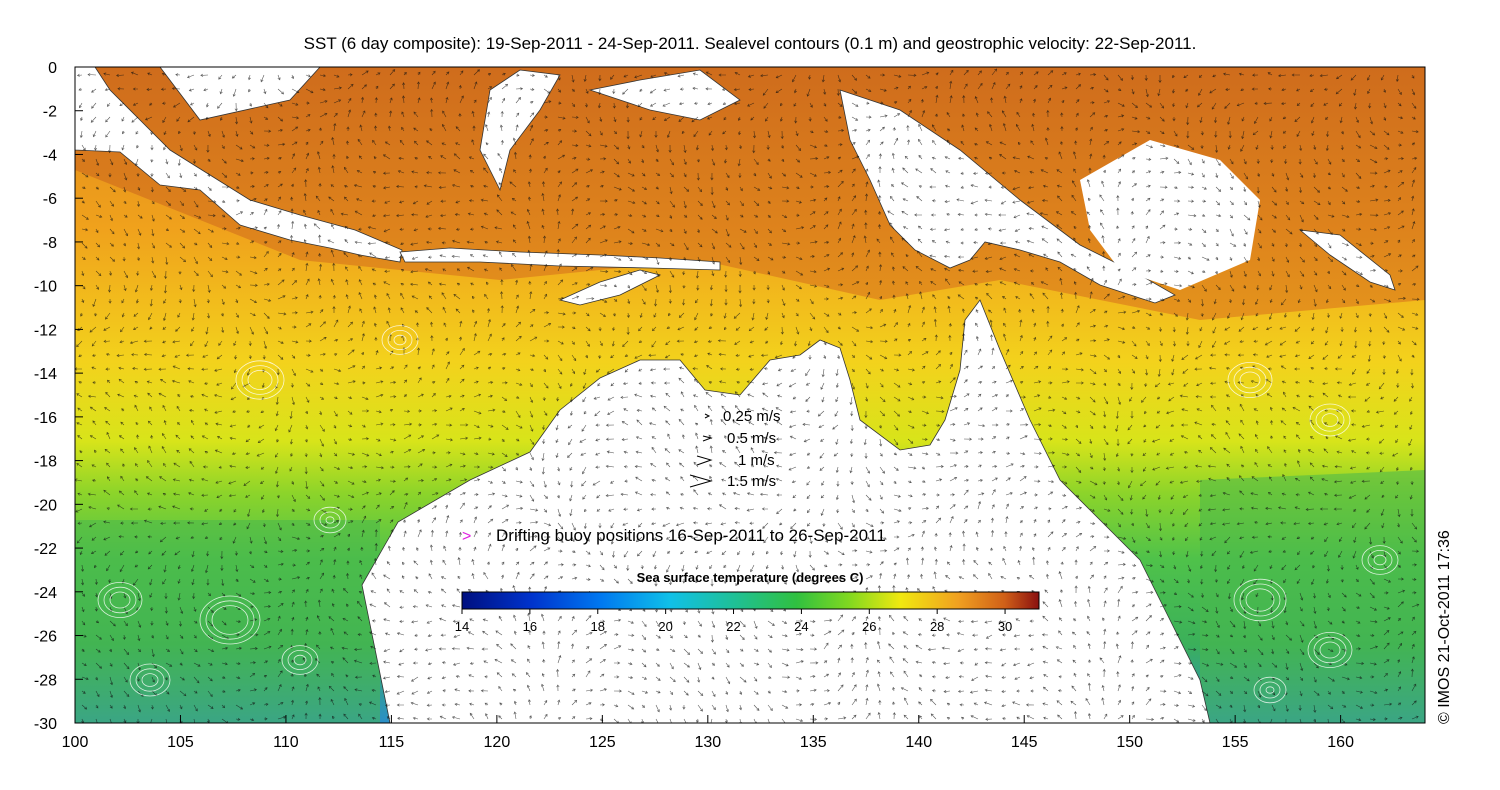  Describe the element at coordinates (520, 130) in the screenshot. I see `sulawesi-landmass` at that location.